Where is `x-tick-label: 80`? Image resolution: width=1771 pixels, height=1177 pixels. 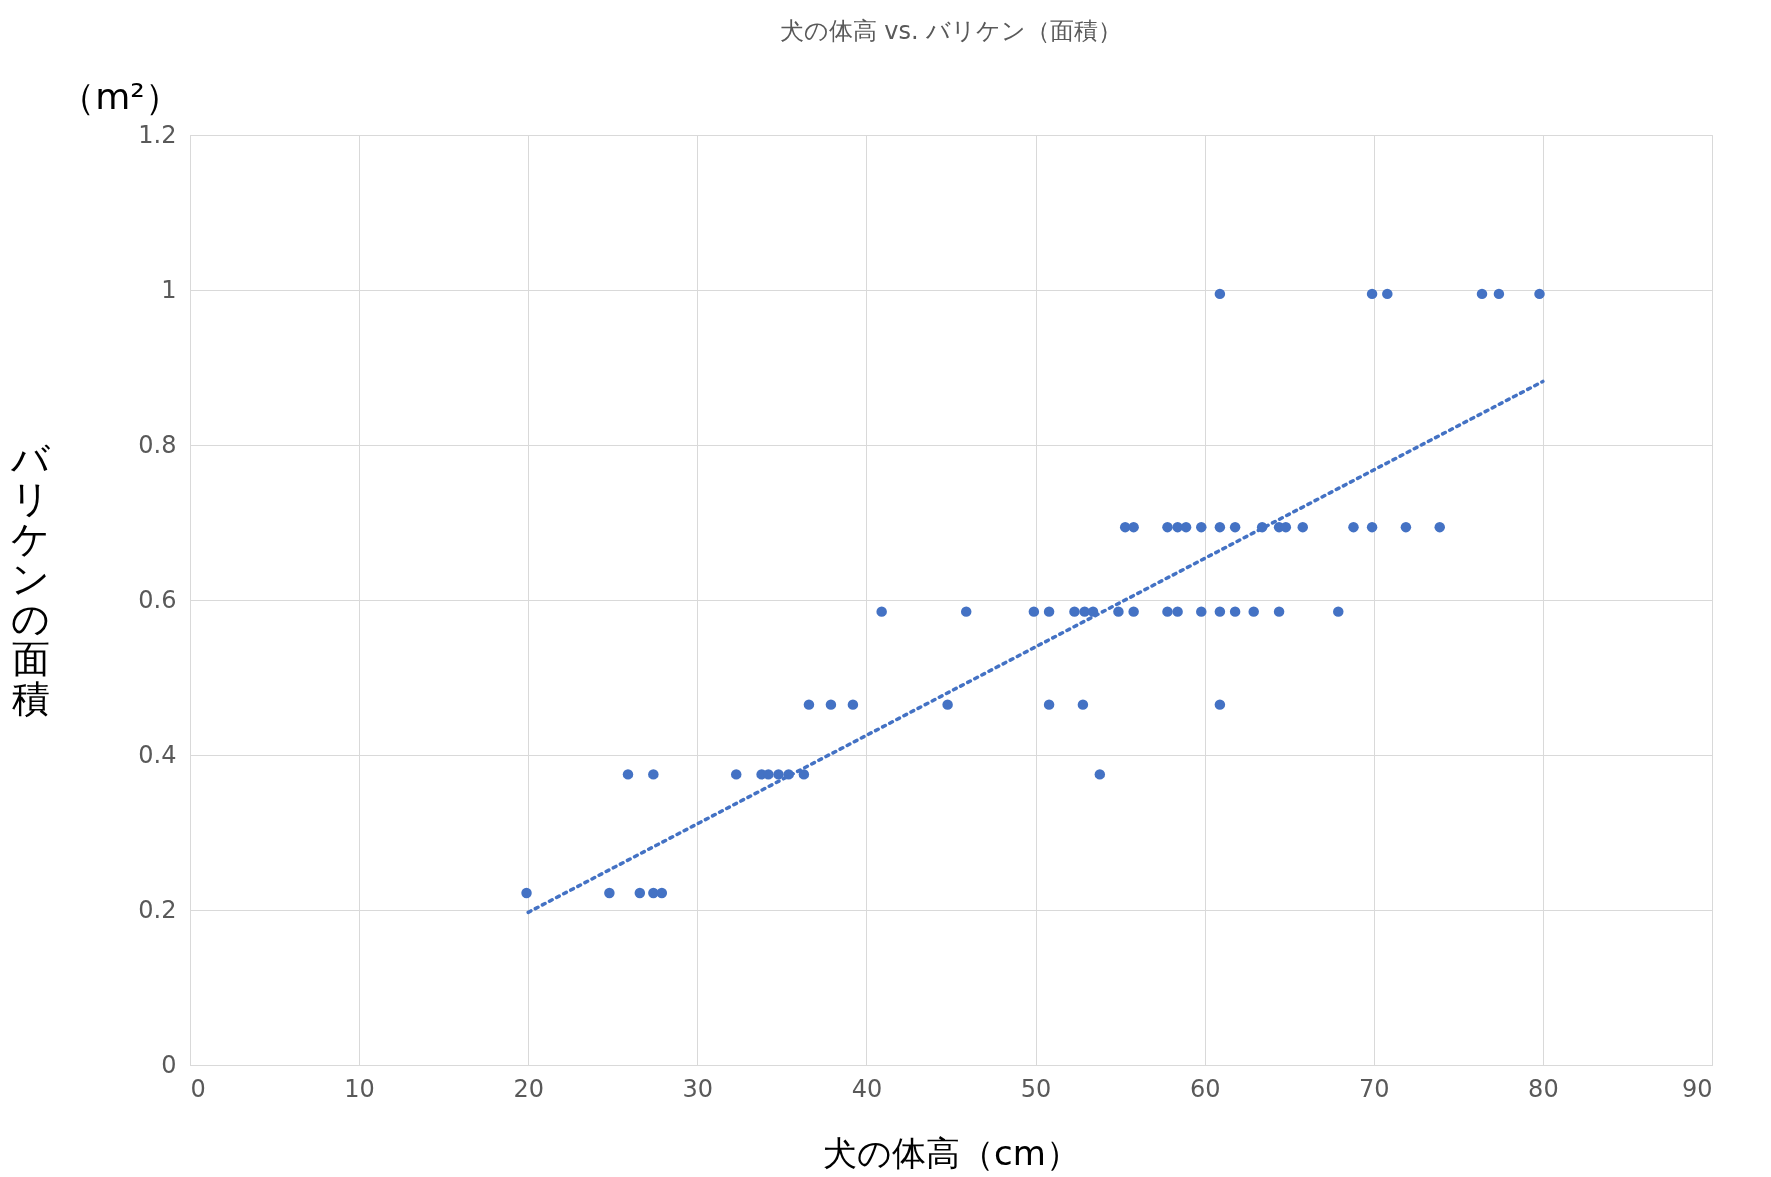
x-tick-label: 80 is located at coordinates (1543, 1088).